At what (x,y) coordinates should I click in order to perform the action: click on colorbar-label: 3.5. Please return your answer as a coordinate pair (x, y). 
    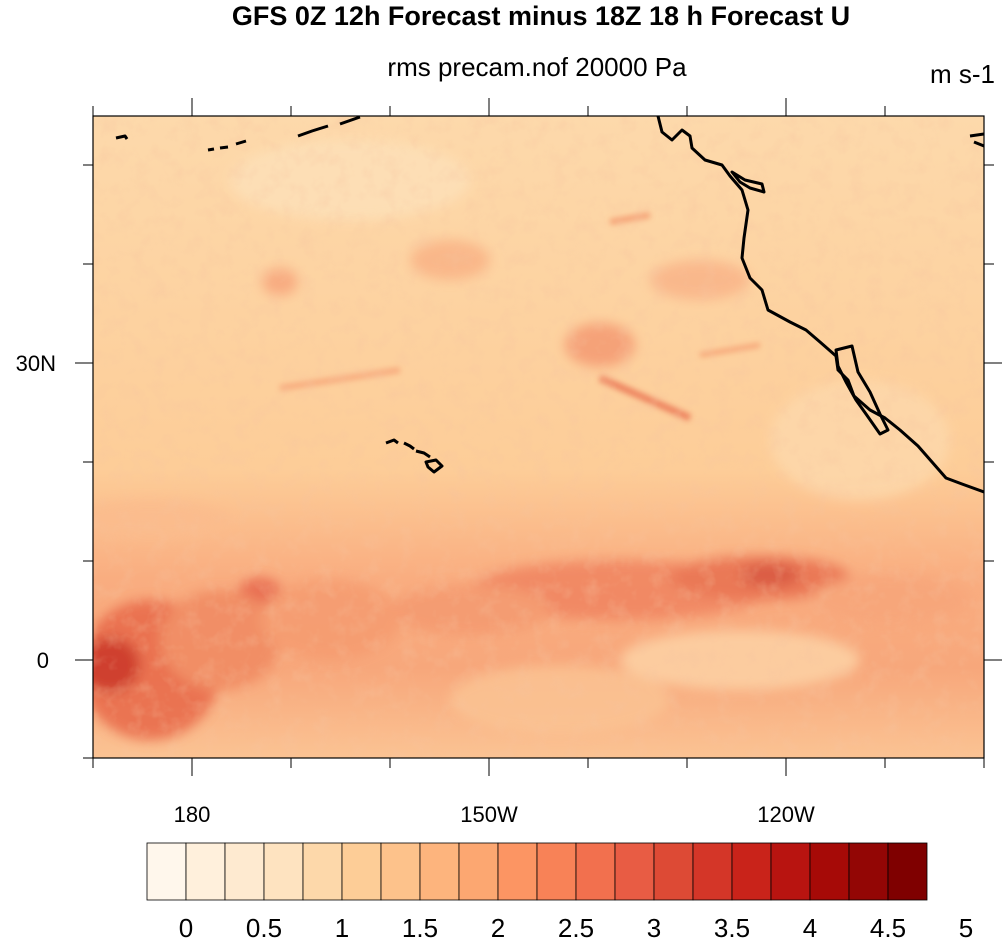
    Looking at the image, I should click on (732, 928).